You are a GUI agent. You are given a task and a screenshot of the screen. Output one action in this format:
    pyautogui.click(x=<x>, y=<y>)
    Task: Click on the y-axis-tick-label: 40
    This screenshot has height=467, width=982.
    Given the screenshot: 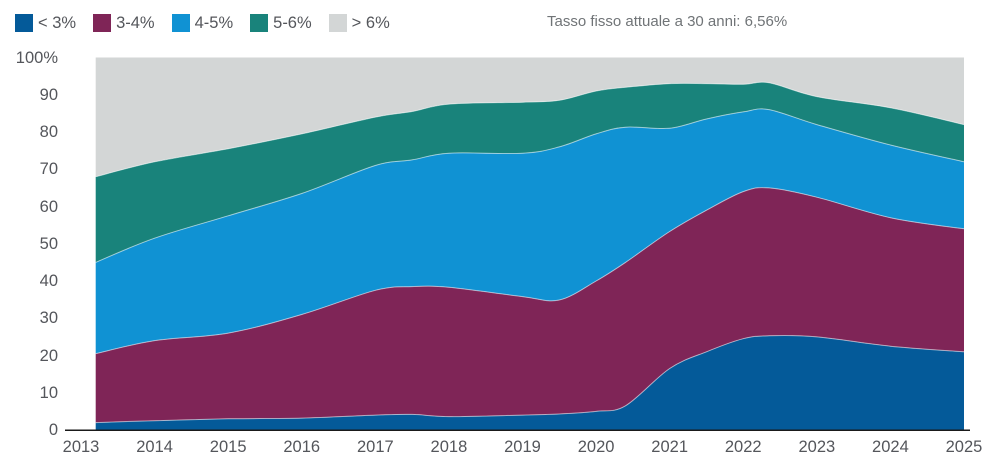 What is the action you would take?
    pyautogui.click(x=48, y=281)
    